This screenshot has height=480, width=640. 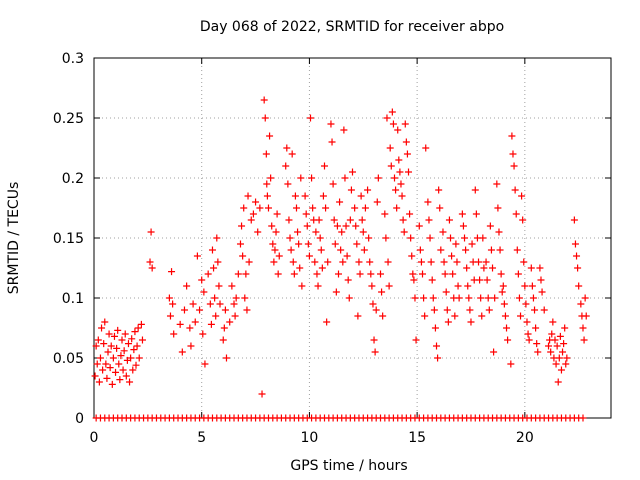 What do you see at coordinates (348, 466) in the screenshot?
I see `x-axis-label: GPS time / hours` at bounding box center [348, 466].